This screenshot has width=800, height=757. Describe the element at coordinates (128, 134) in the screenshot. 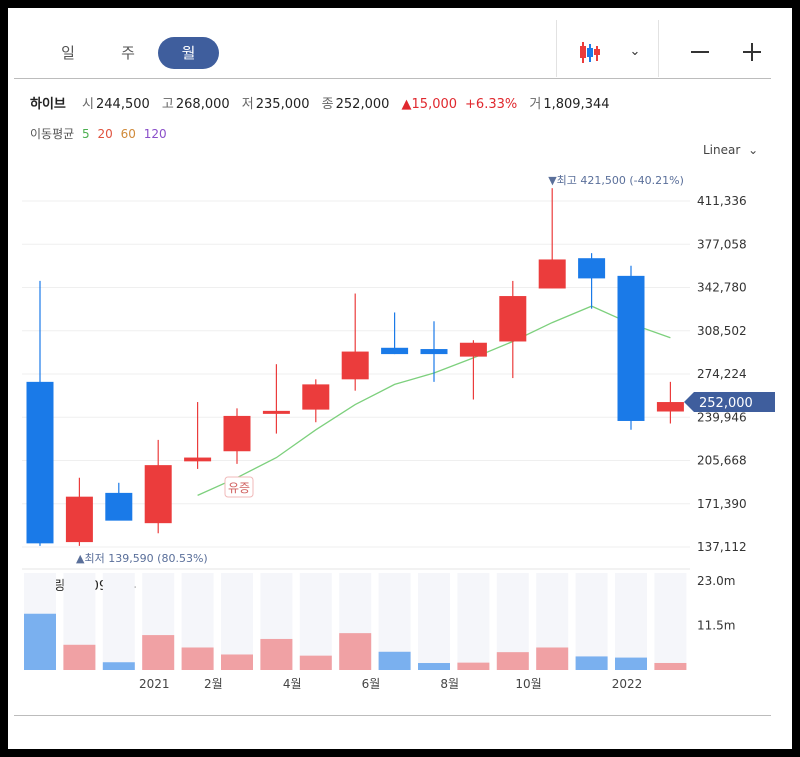

I see `ma-60: 60` at that location.